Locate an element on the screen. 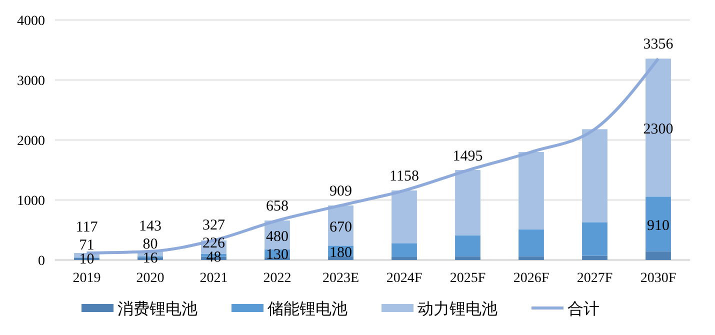  legend-label: 储能锂电池 is located at coordinates (308, 308).